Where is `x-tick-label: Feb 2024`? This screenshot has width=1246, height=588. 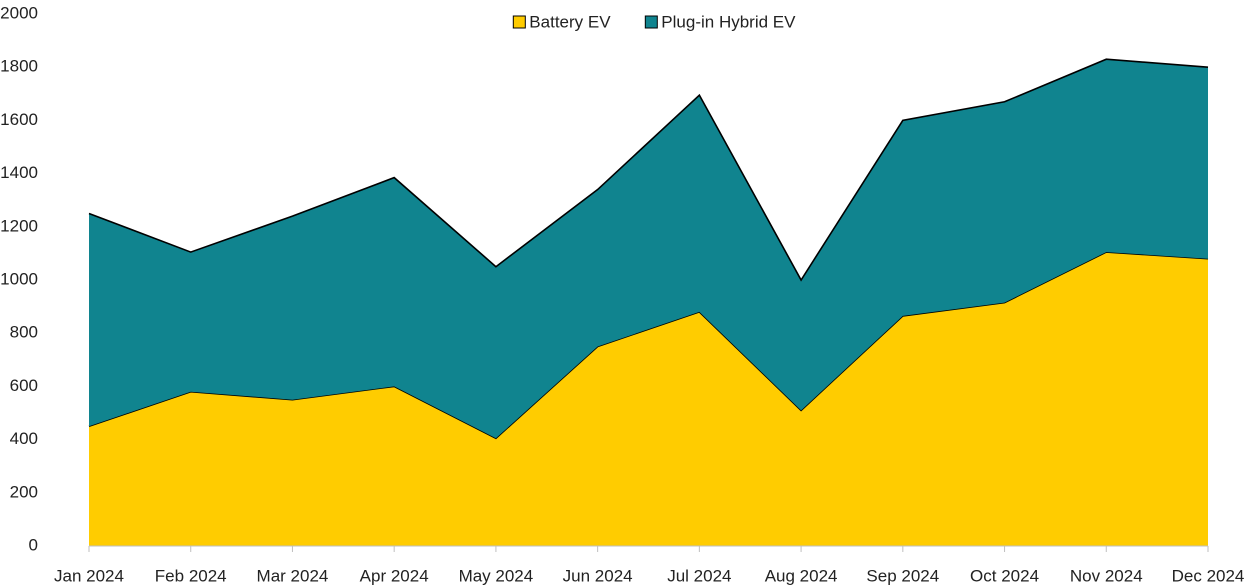
x-tick-label: Feb 2024 is located at coordinates (191, 575).